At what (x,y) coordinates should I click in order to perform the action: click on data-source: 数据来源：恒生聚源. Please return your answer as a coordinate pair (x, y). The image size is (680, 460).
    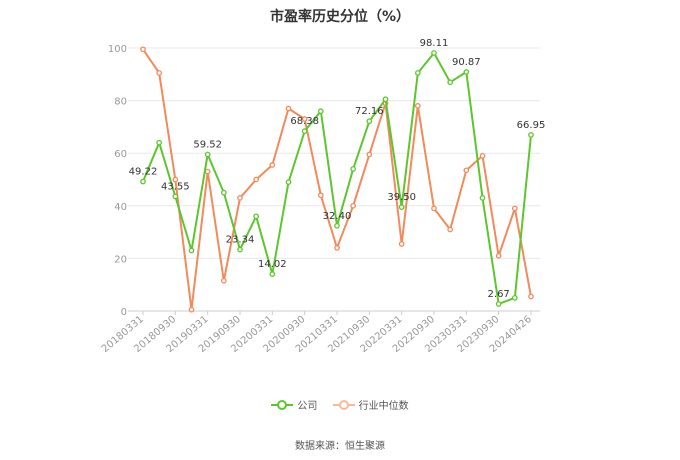
    Looking at the image, I should click on (340, 446).